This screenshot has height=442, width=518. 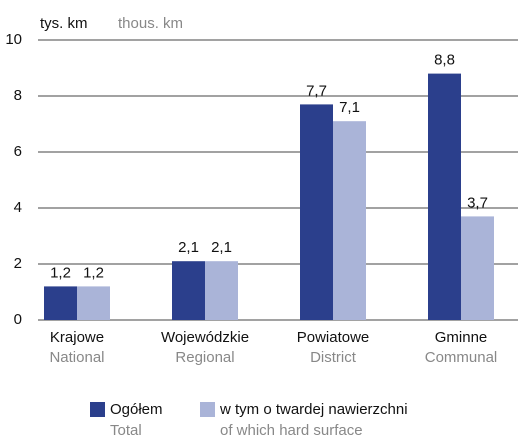 What do you see at coordinates (477, 202) in the screenshot?
I see `value-label: 3,7` at bounding box center [477, 202].